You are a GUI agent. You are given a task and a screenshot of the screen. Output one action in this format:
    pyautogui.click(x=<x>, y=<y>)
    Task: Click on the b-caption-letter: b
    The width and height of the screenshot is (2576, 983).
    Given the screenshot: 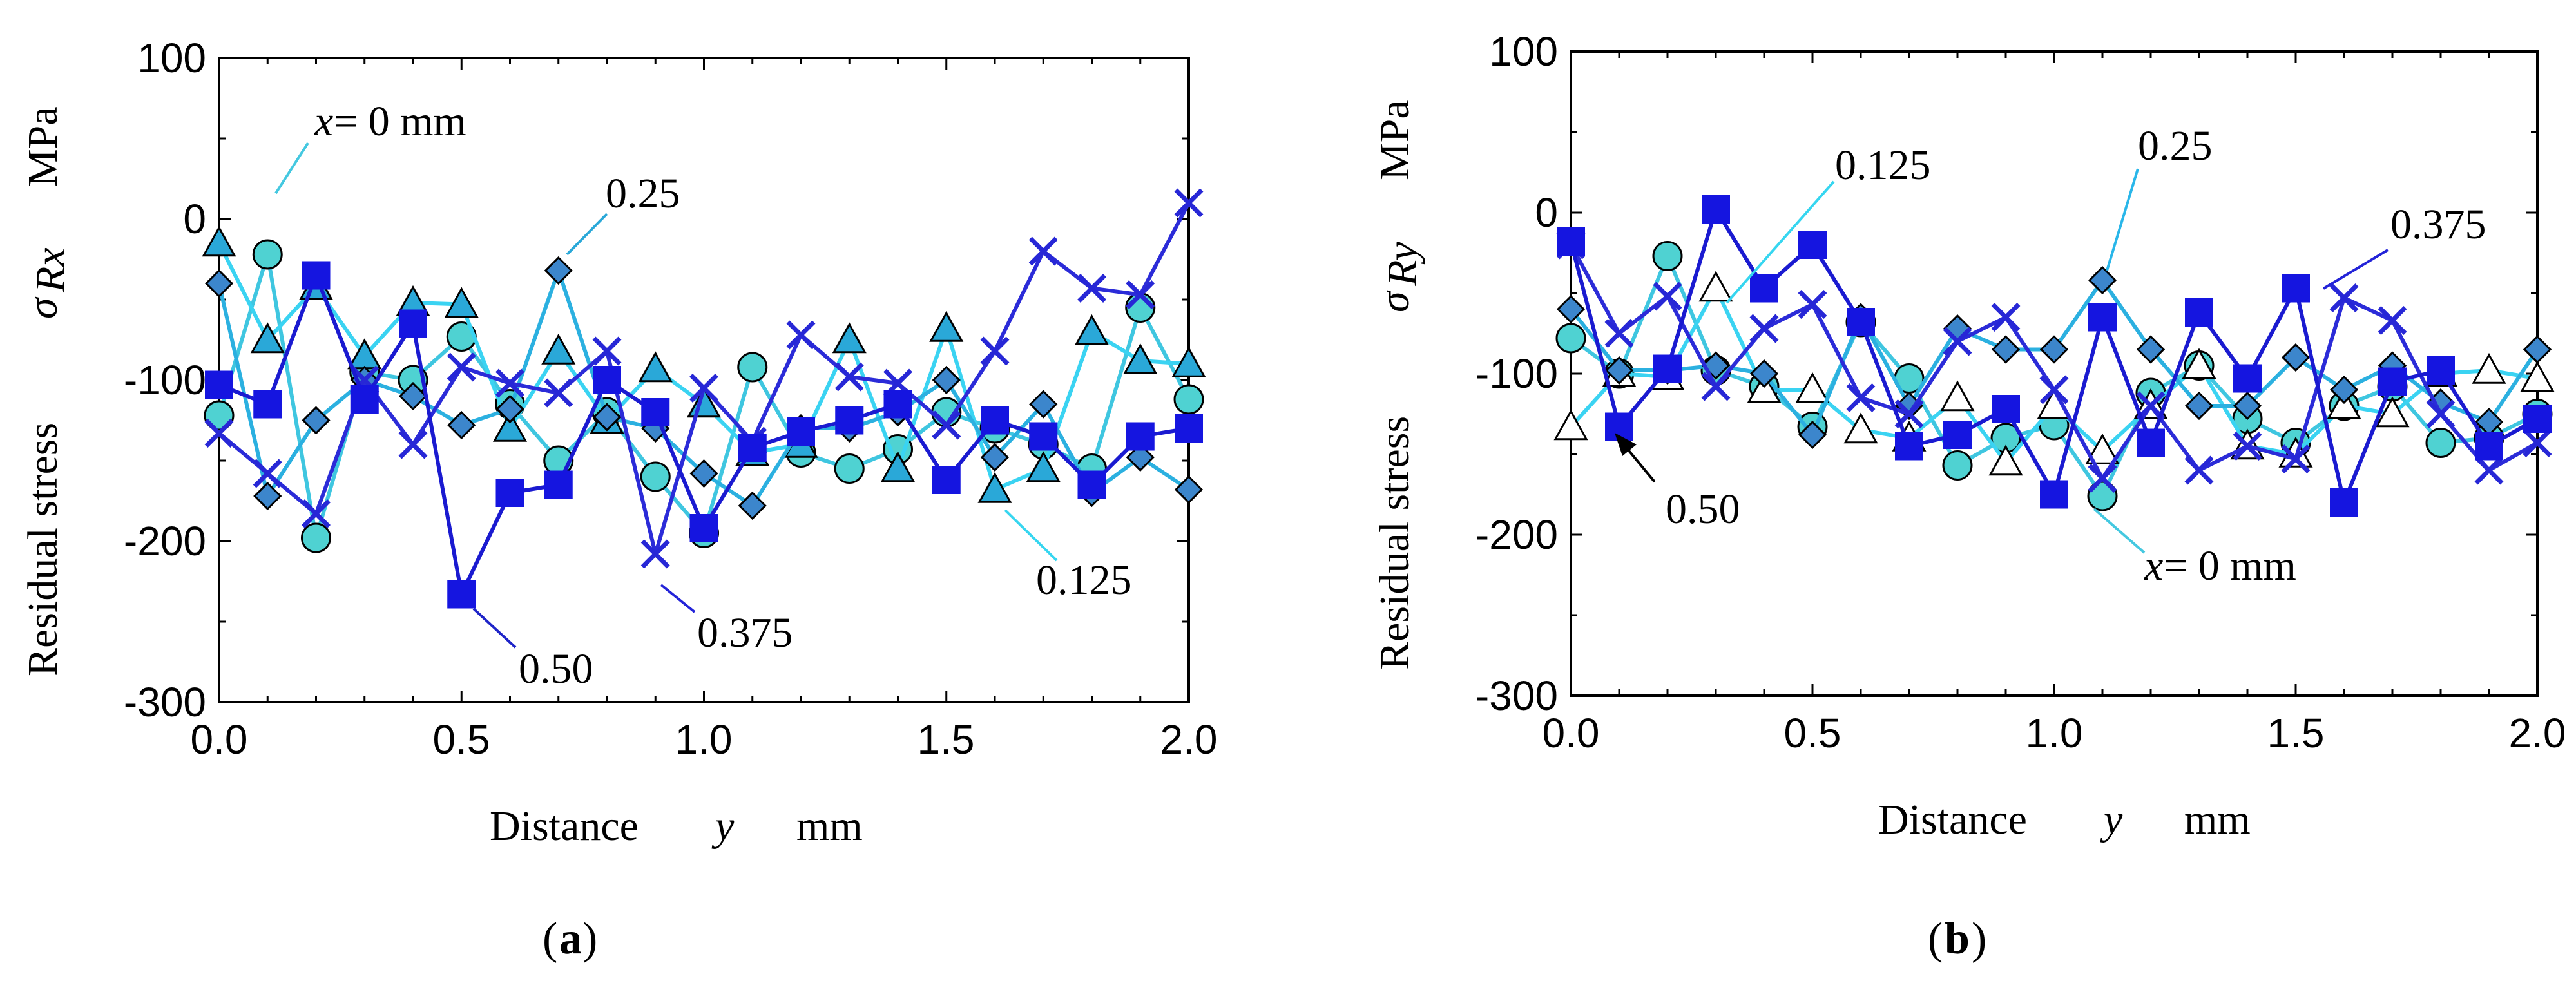 What is the action you would take?
    pyautogui.click(x=1958, y=939)
    